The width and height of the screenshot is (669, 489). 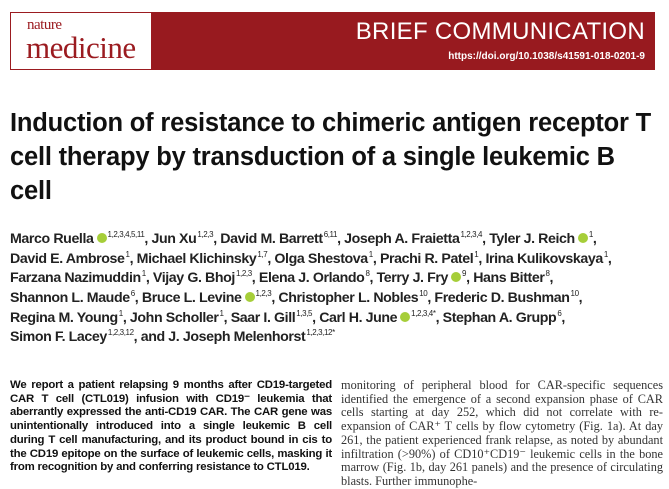 What do you see at coordinates (75, 278) in the screenshot?
I see `author-name: Farzana Nazimuddin` at bounding box center [75, 278].